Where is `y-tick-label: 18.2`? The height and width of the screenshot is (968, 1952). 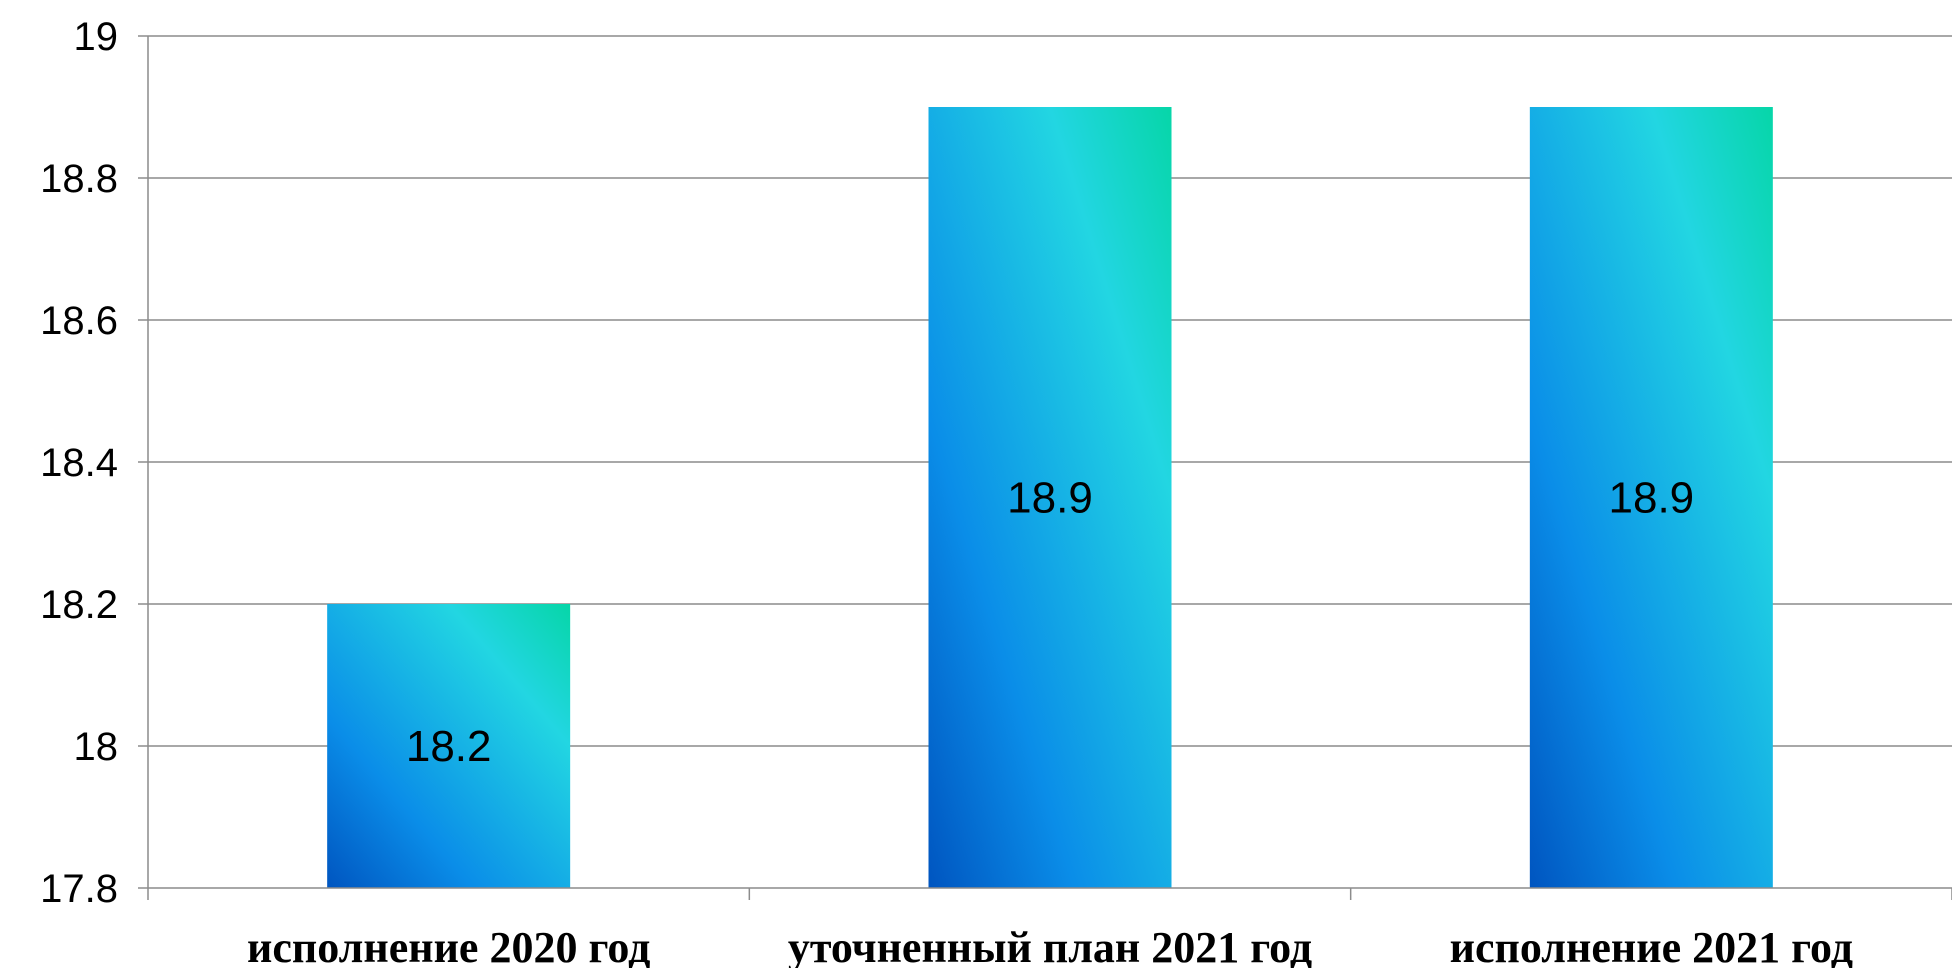 y-tick-label: 18.2 is located at coordinates (79, 605).